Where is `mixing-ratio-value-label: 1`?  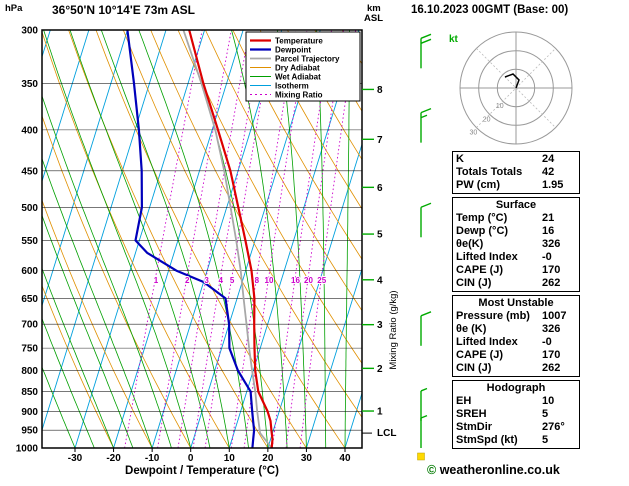 mixing-ratio-value-label: 1 is located at coordinates (156, 280).